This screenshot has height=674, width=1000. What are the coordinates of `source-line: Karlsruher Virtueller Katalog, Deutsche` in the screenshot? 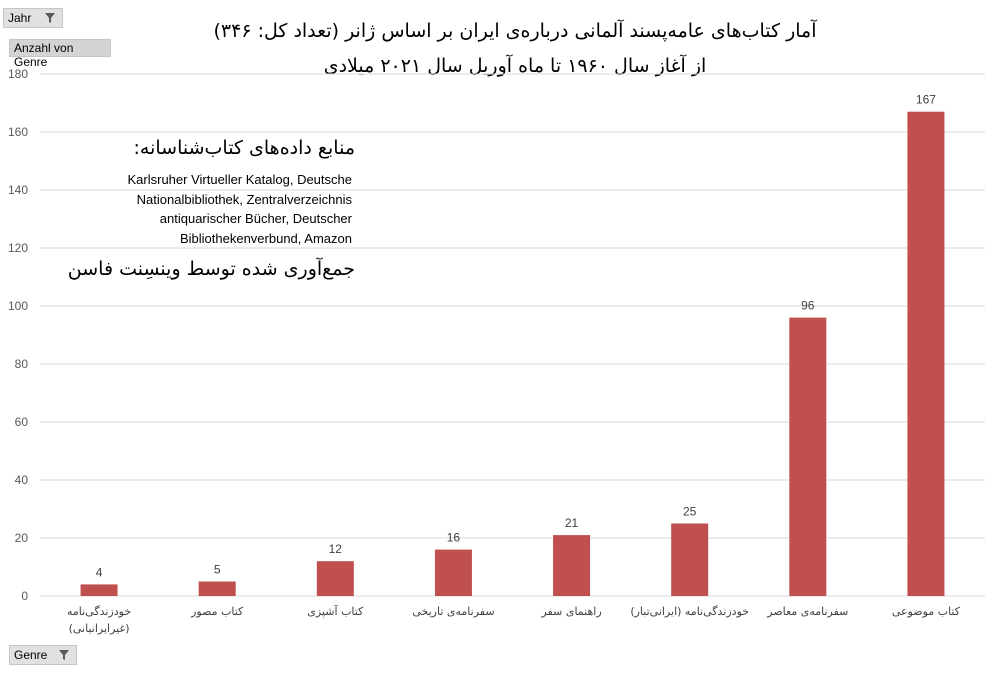 It's located at (240, 179).